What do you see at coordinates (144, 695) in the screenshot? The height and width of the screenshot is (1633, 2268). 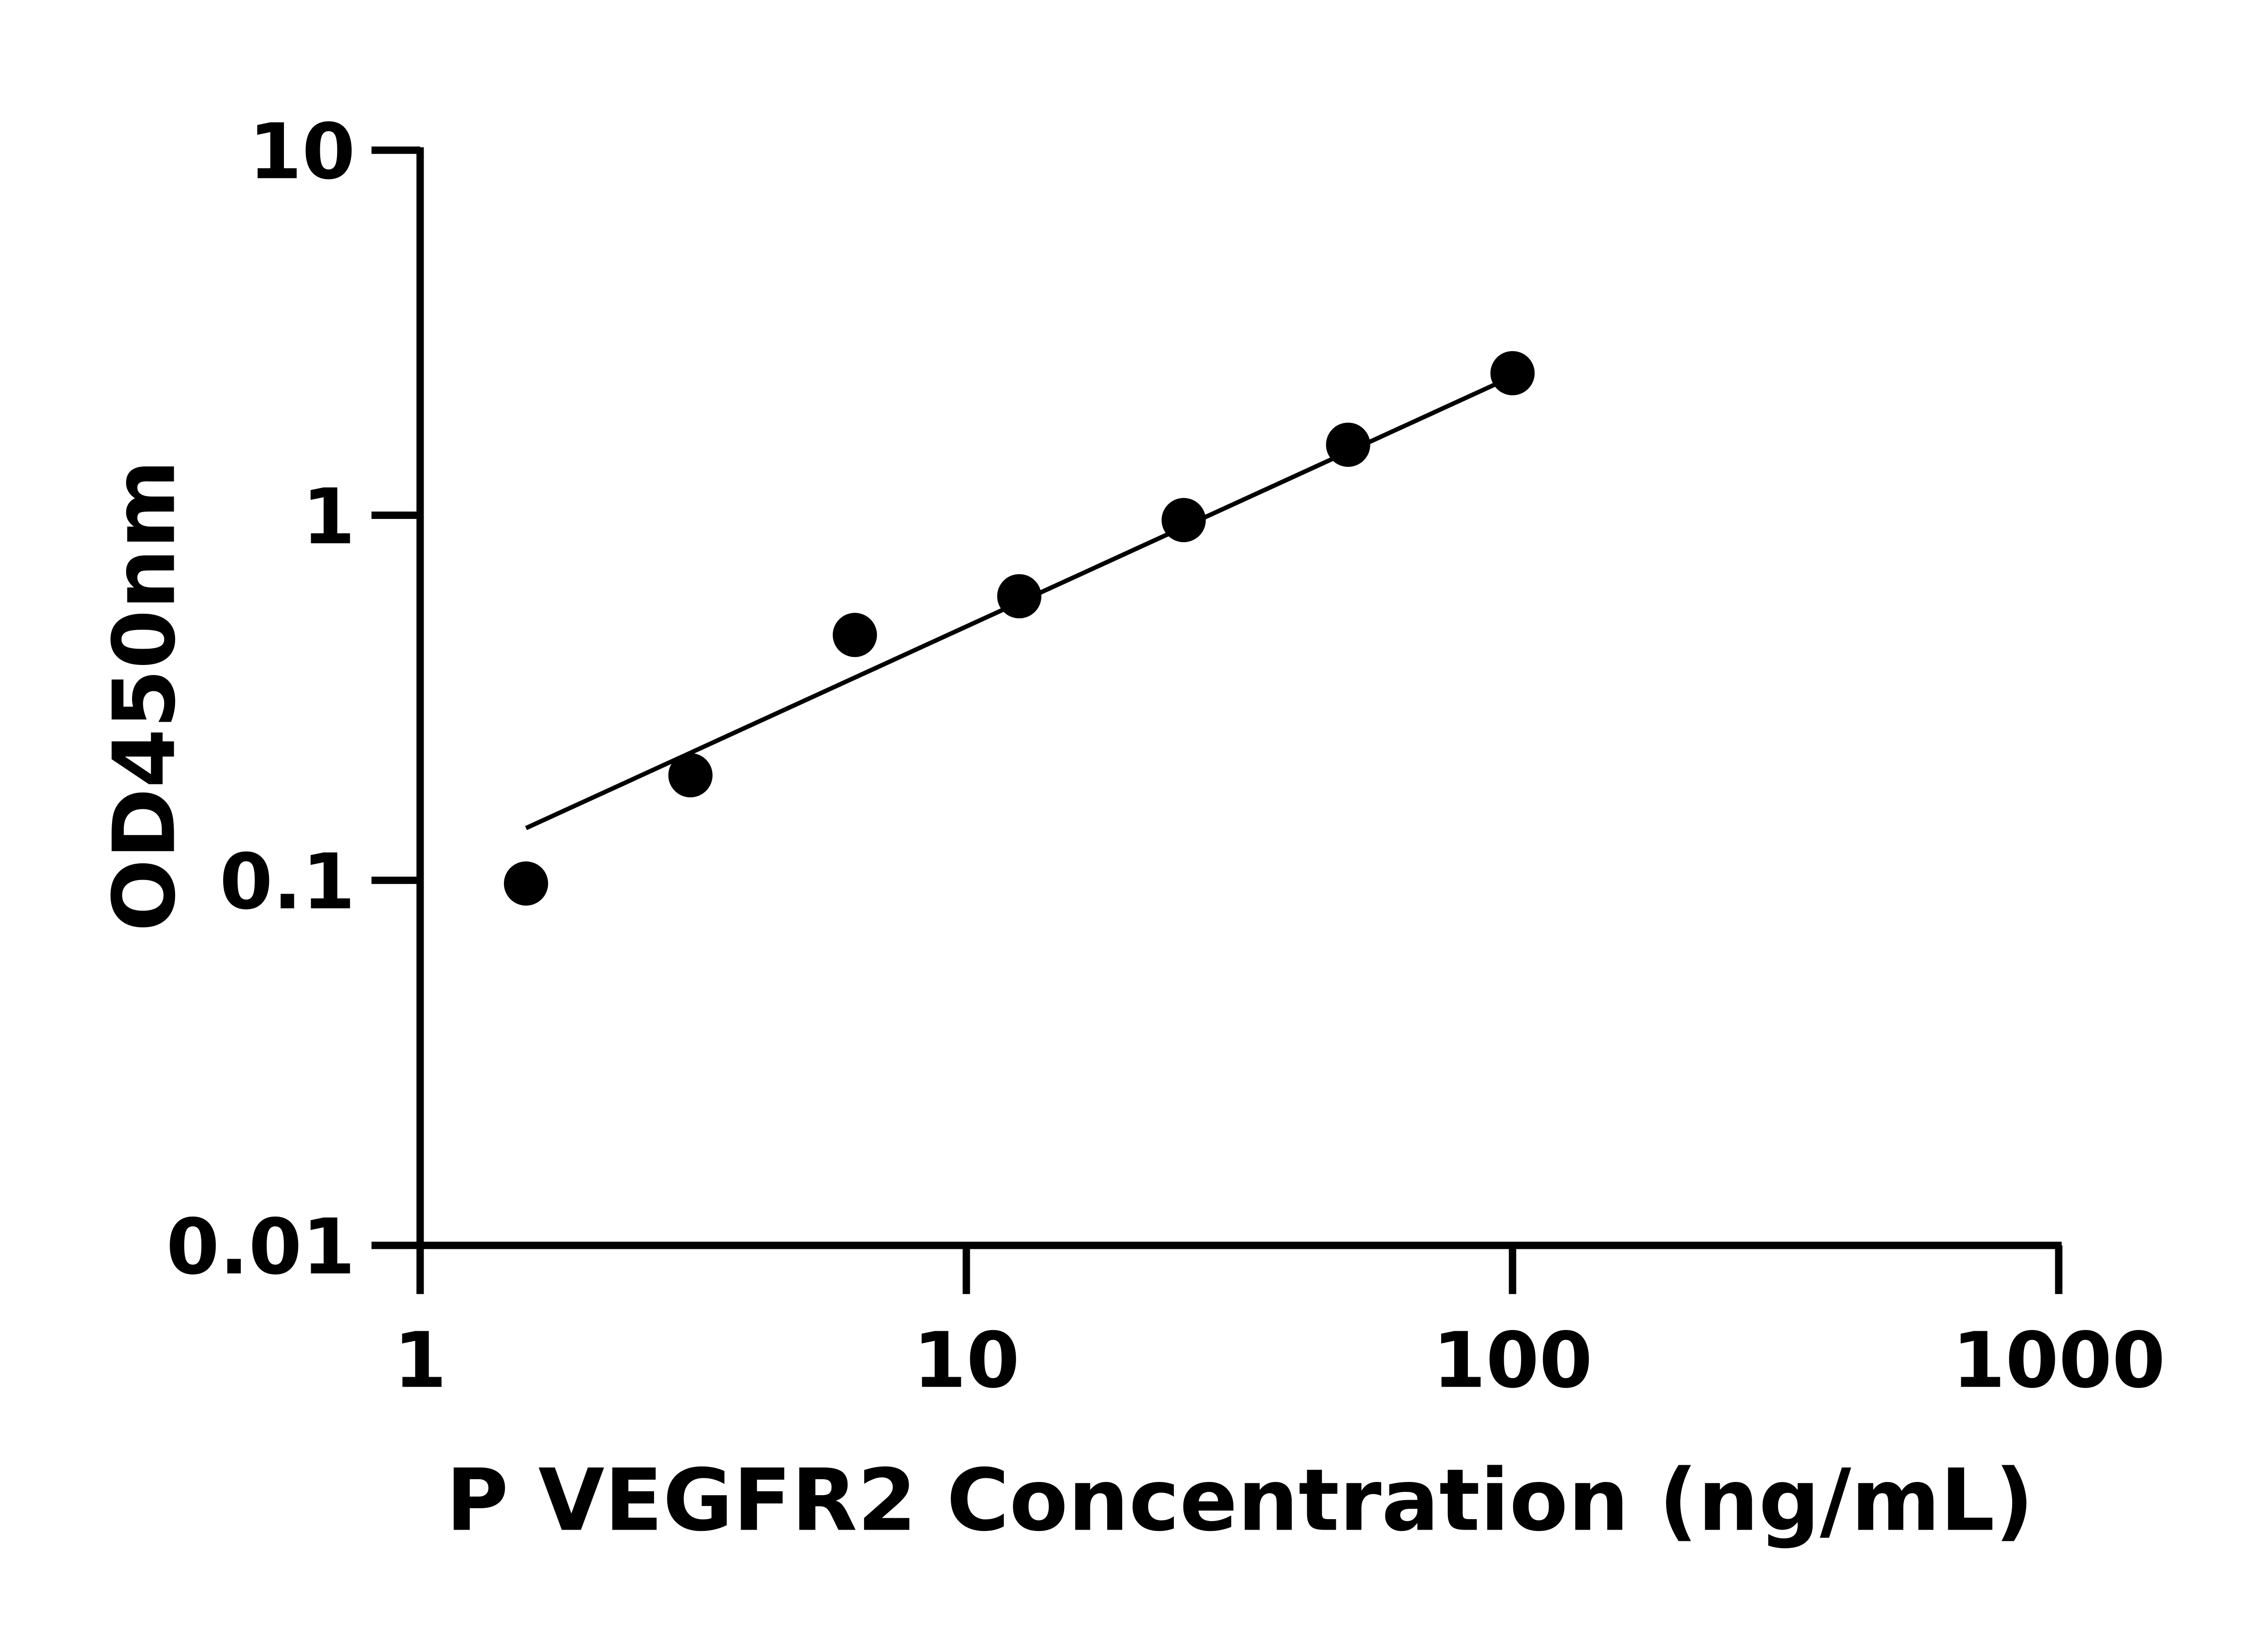 I see `y-axis-label: OD450nm` at bounding box center [144, 695].